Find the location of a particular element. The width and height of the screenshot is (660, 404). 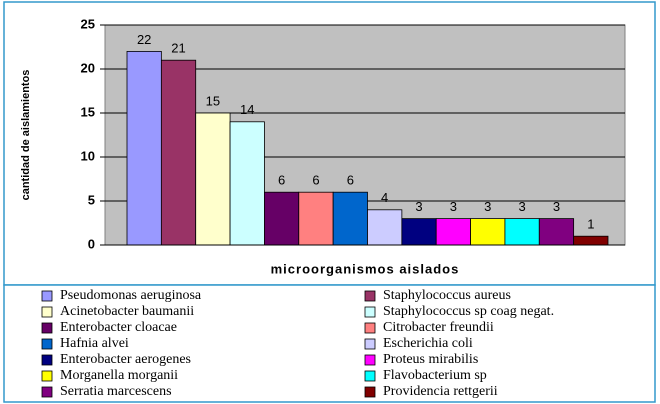

data-label: 1 is located at coordinates (590, 224).